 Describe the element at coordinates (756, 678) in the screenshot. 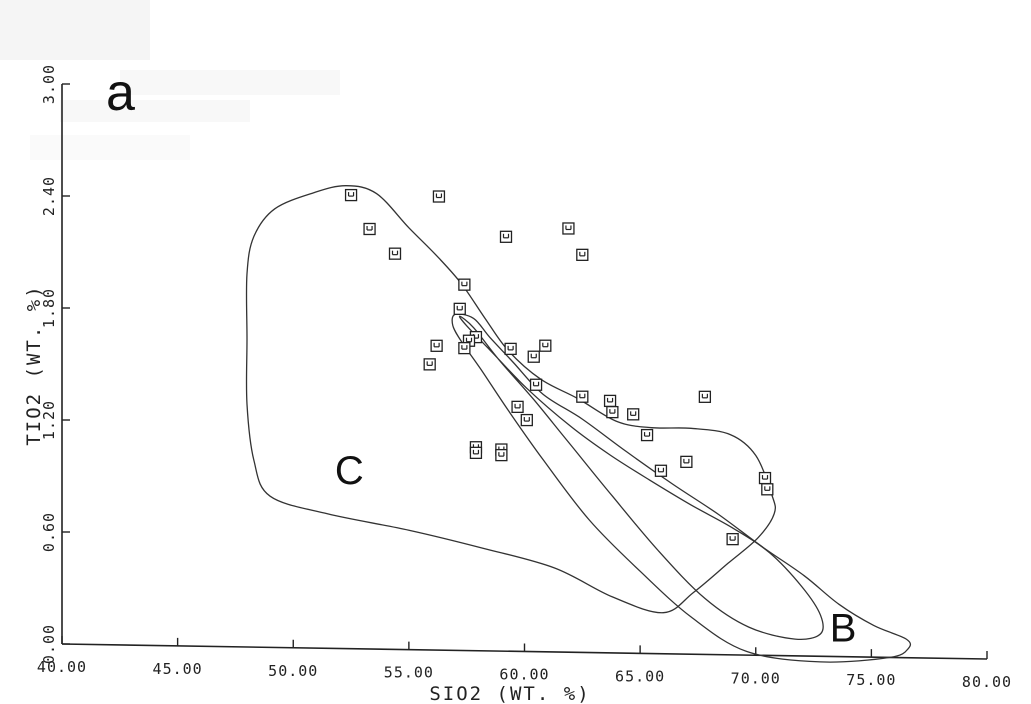

I see `x-tick-label: 70.00` at that location.